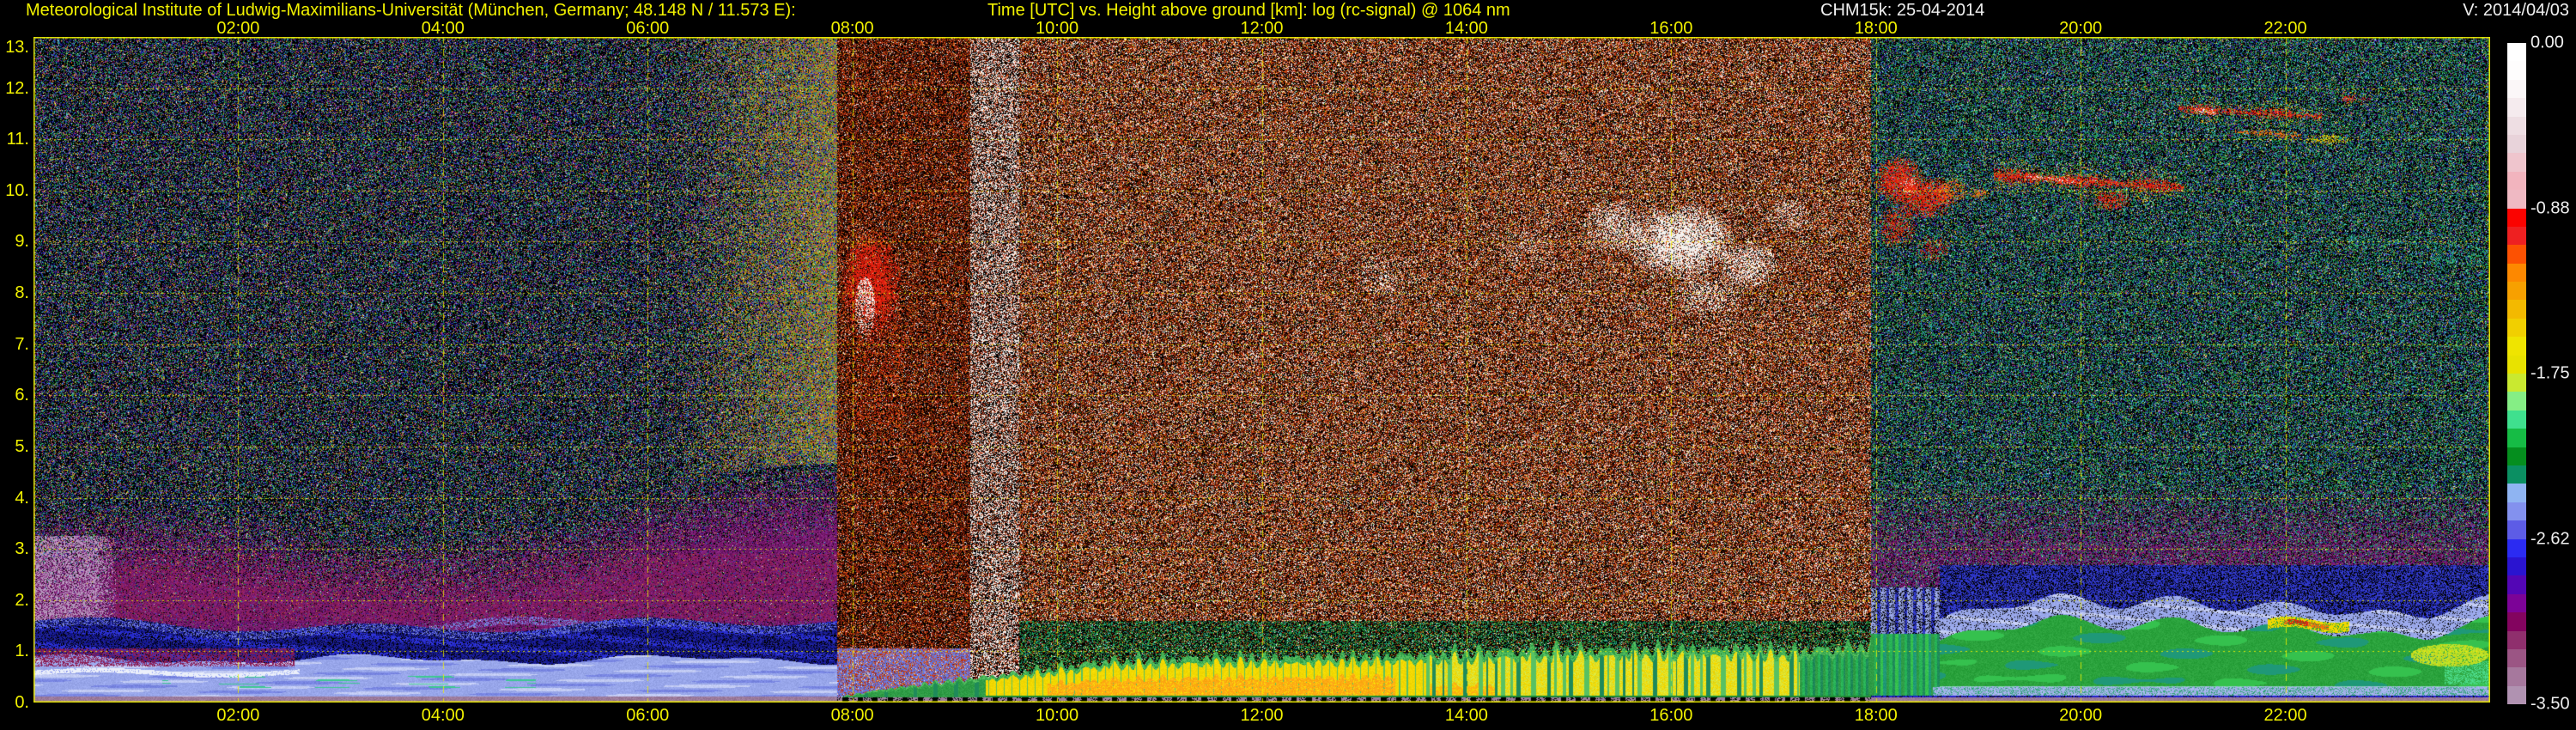 This screenshot has width=2576, height=730. What do you see at coordinates (1902, 10) in the screenshot?
I see `instrument-date-label: CHM15k: 25-04-2014` at bounding box center [1902, 10].